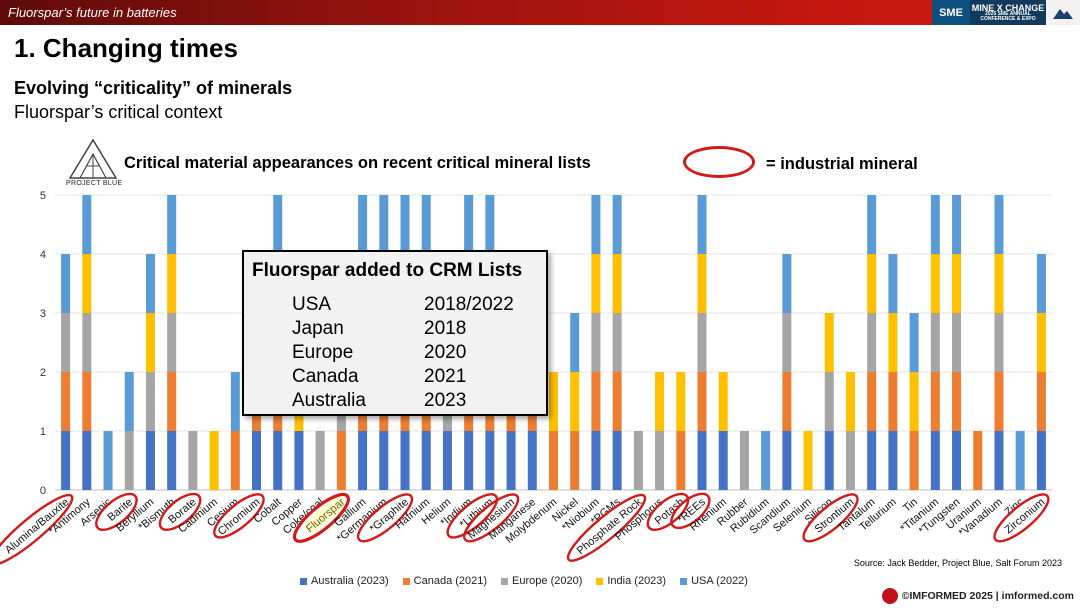 This screenshot has width=1080, height=608. I want to click on sme-logo: SME, so click(951, 12).